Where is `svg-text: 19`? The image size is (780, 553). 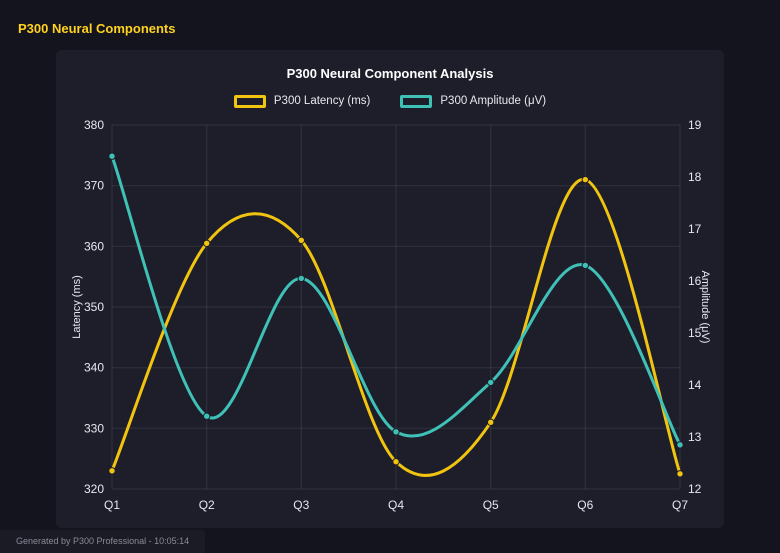
svg-text: 19 is located at coordinates (695, 125).